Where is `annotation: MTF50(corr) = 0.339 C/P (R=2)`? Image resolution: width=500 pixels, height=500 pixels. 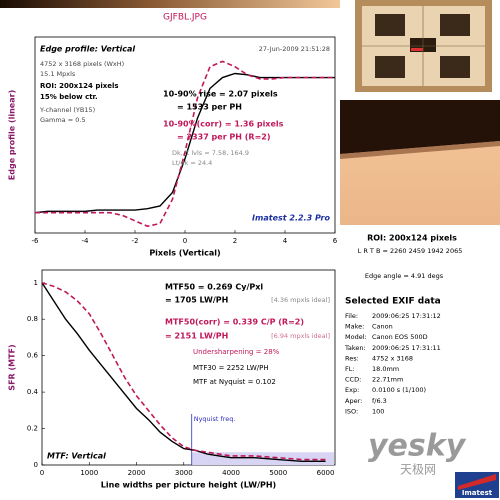
annotation: MTF50(corr) = 0.339 C/P (R=2) is located at coordinates (234, 322).